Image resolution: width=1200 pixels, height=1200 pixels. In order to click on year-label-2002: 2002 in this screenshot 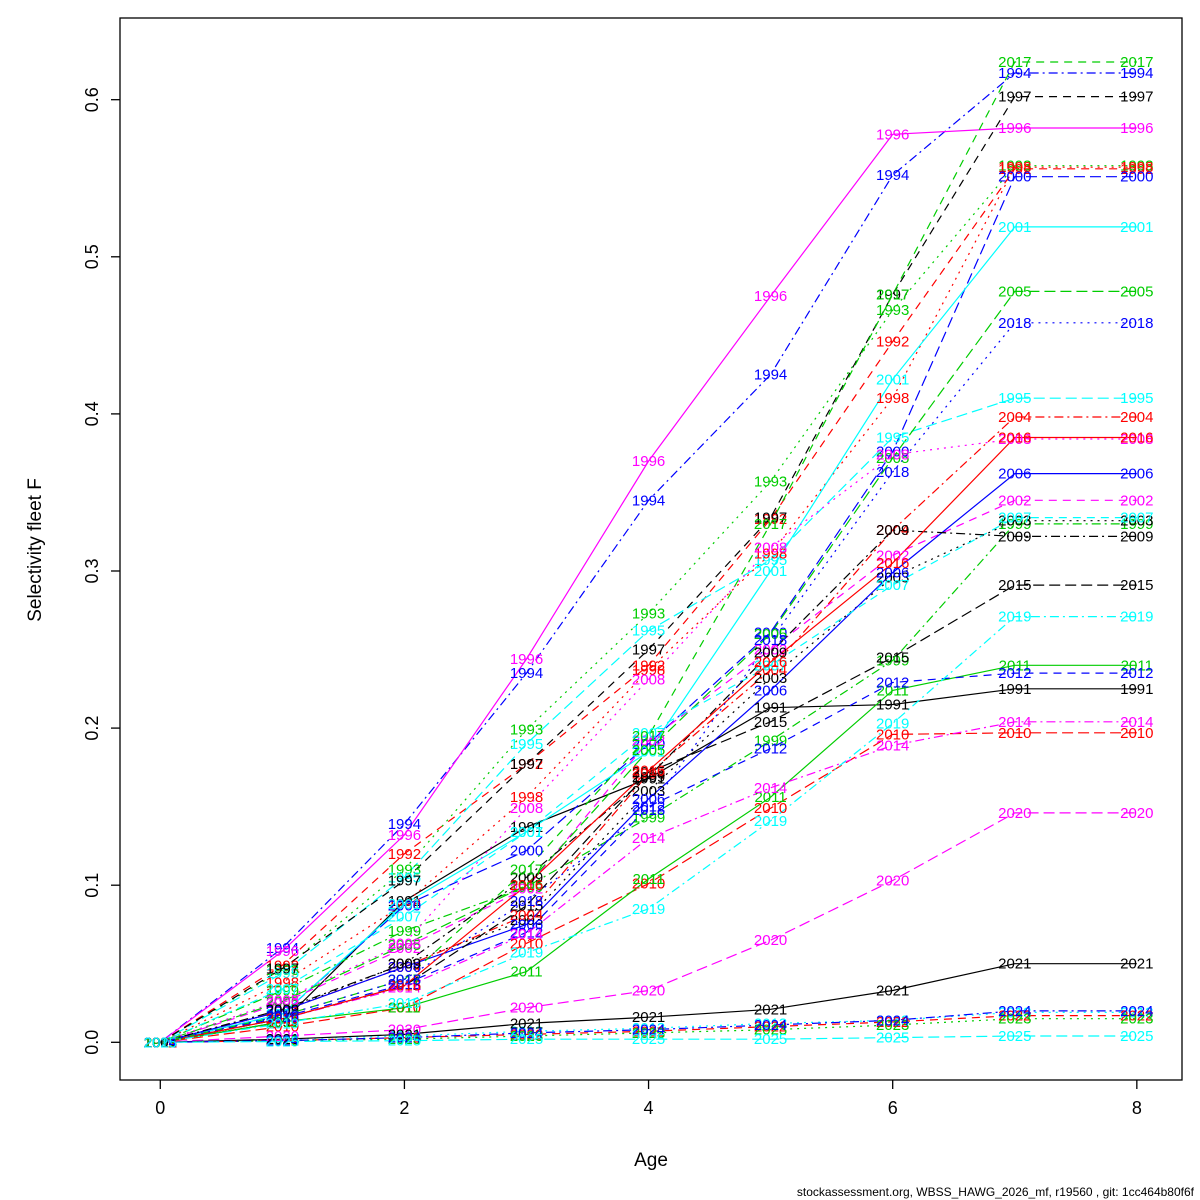, I will do `click(770, 650)`.